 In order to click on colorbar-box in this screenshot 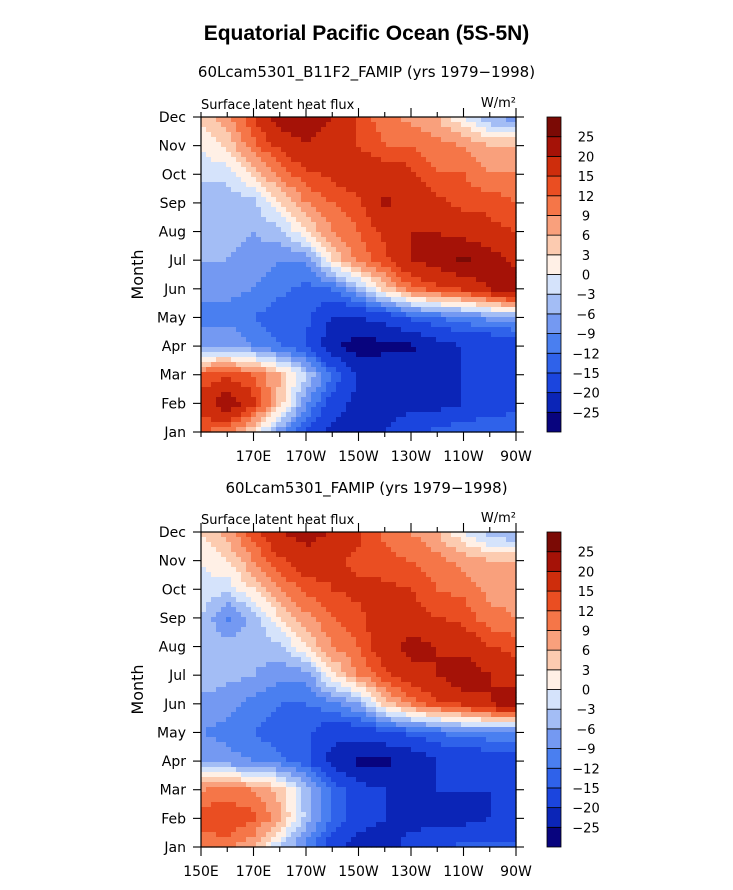, I will do `click(554, 383)`.